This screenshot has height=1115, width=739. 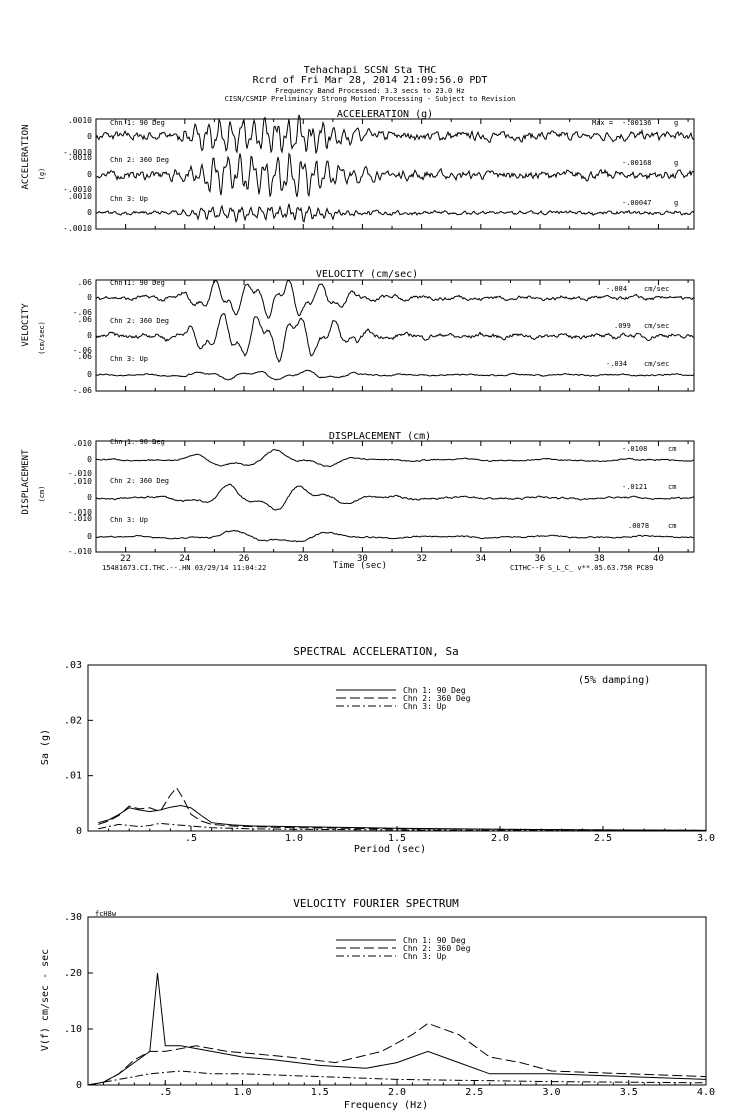 I want to click on disp-ch3-ytick-top: .010, so click(x=82, y=518).